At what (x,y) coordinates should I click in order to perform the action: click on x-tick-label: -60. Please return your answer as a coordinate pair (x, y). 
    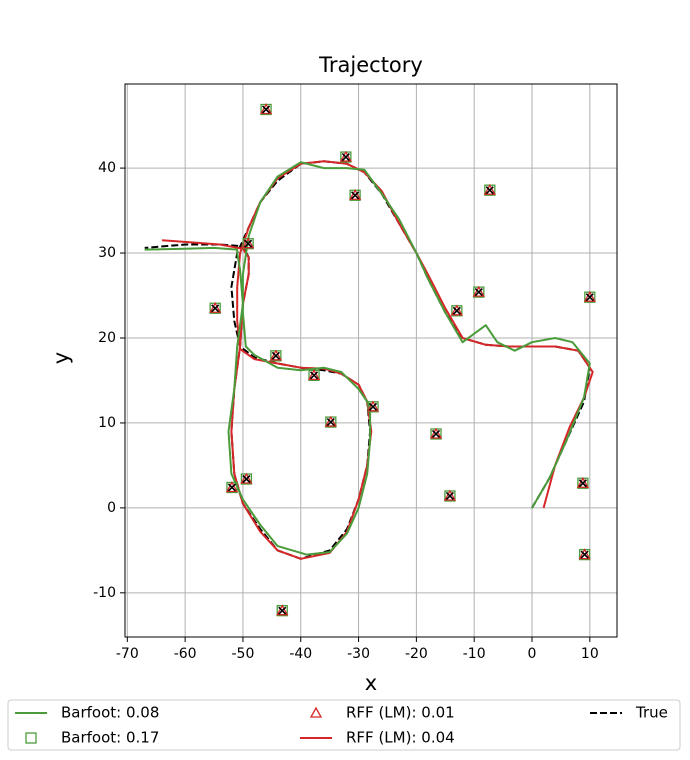
    Looking at the image, I should click on (185, 654).